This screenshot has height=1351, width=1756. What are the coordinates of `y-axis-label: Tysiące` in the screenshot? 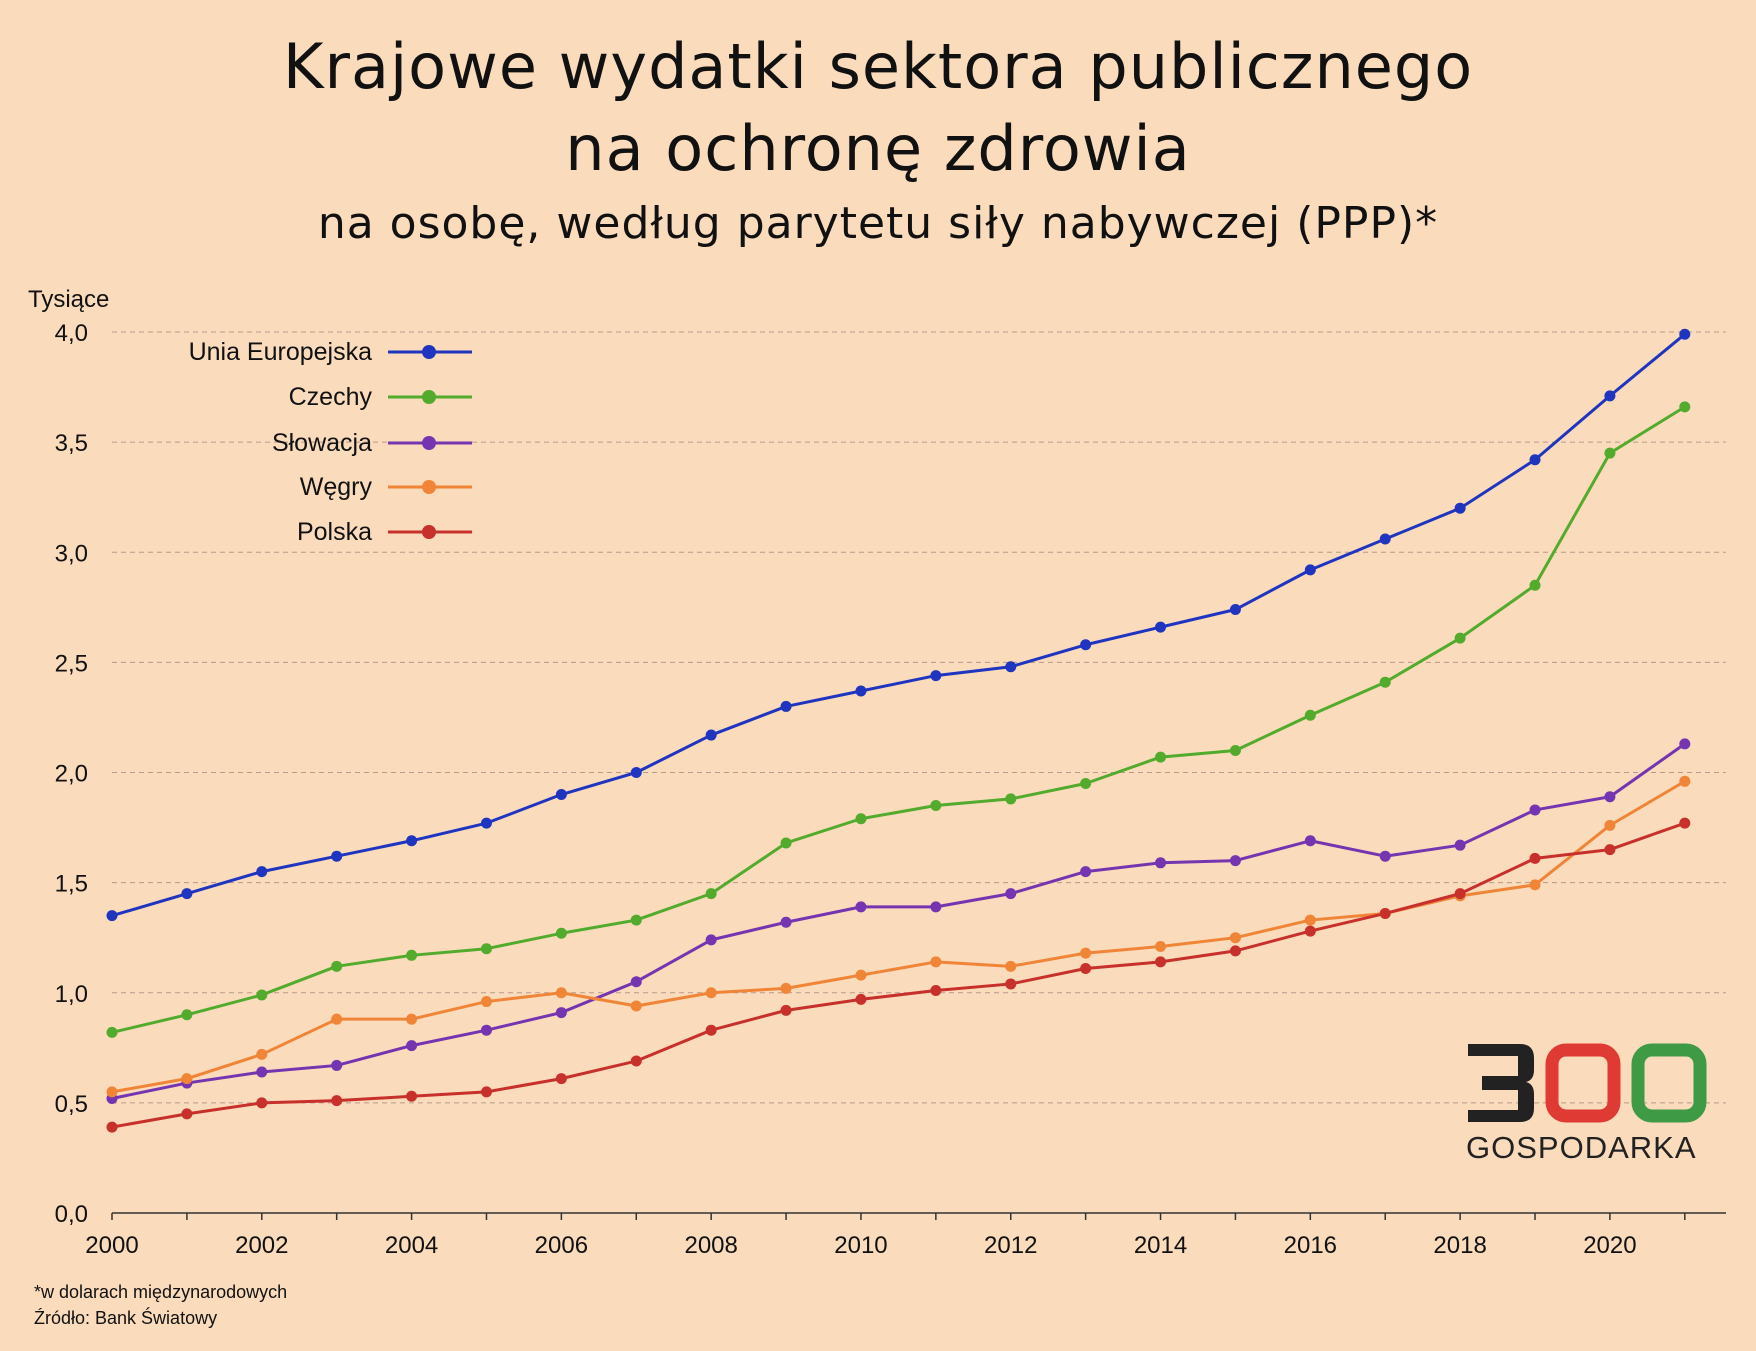 It's located at (68, 299).